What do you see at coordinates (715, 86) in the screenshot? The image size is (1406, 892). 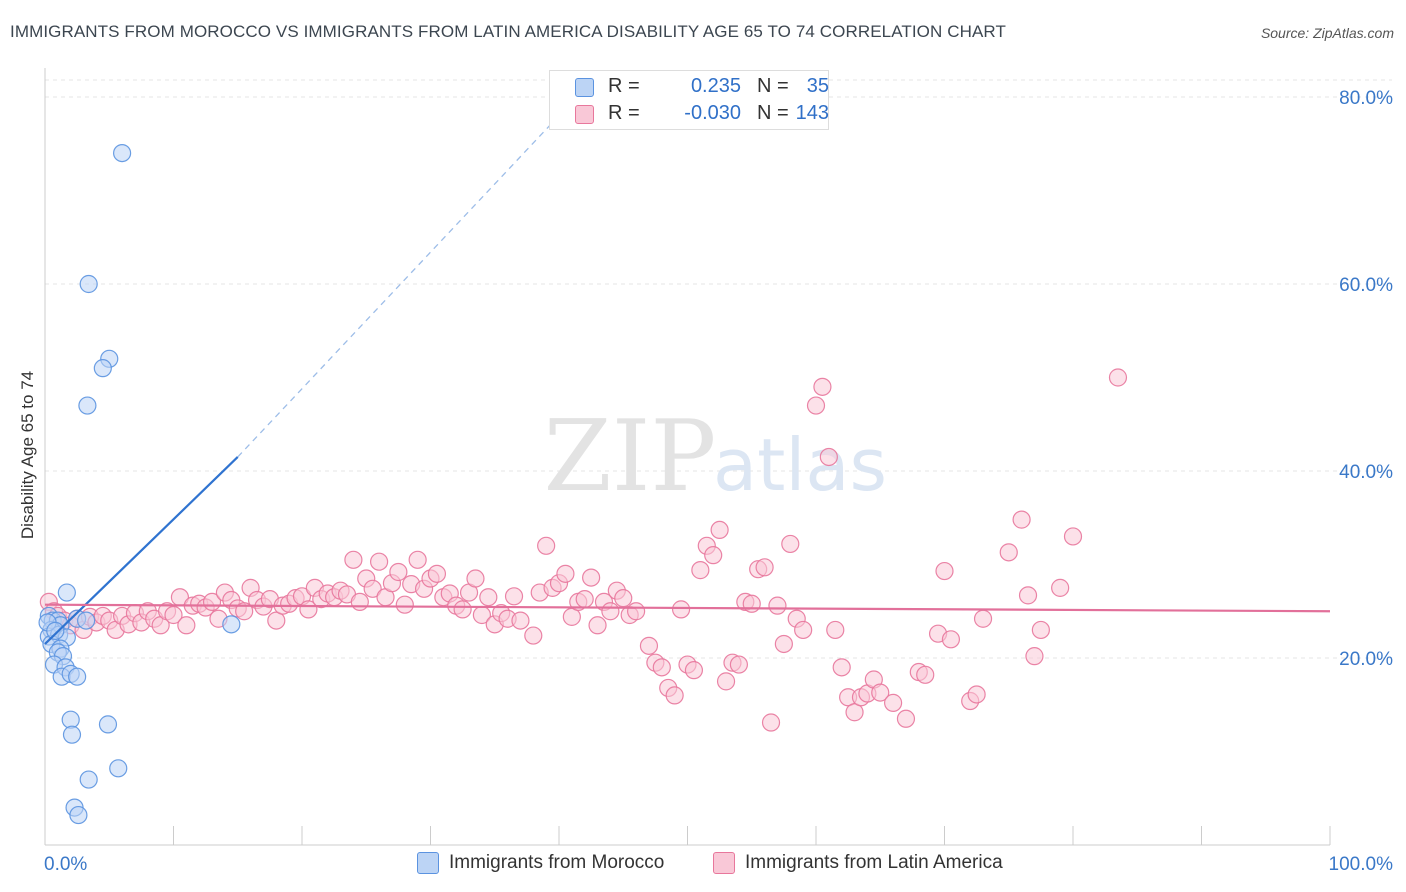 I see `r-value-morocco: 0.235` at bounding box center [715, 86].